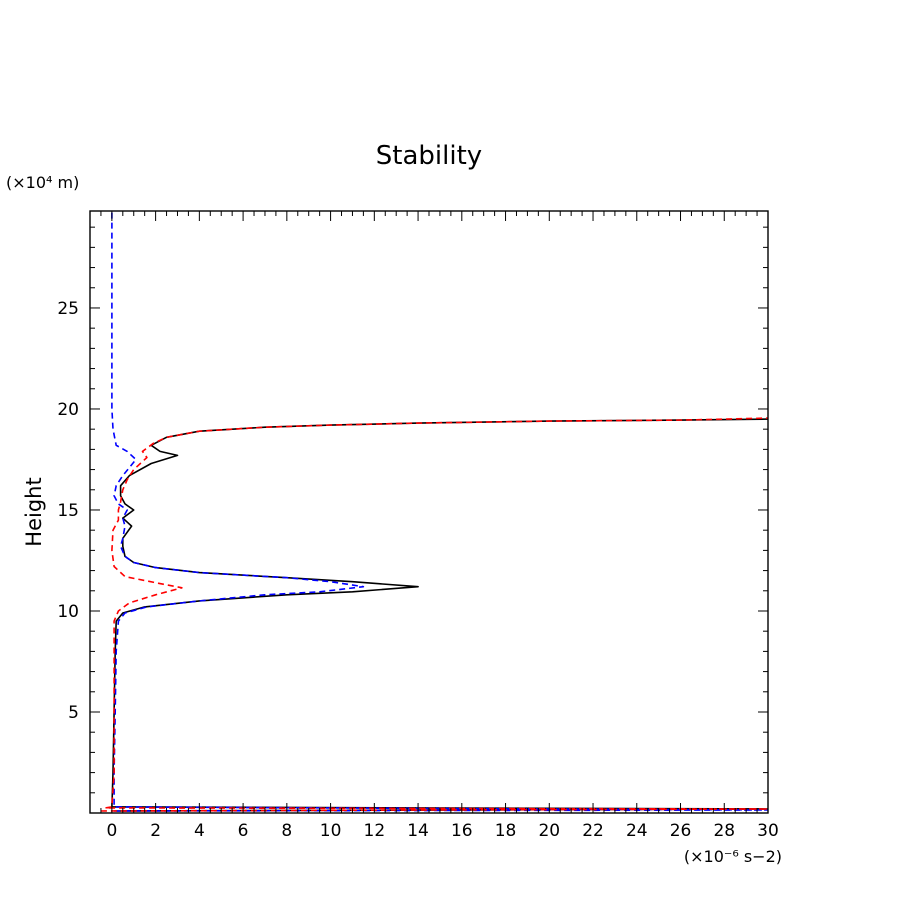 This screenshot has height=904, width=904. What do you see at coordinates (286, 831) in the screenshot?
I see `x-tick-label: 8` at bounding box center [286, 831].